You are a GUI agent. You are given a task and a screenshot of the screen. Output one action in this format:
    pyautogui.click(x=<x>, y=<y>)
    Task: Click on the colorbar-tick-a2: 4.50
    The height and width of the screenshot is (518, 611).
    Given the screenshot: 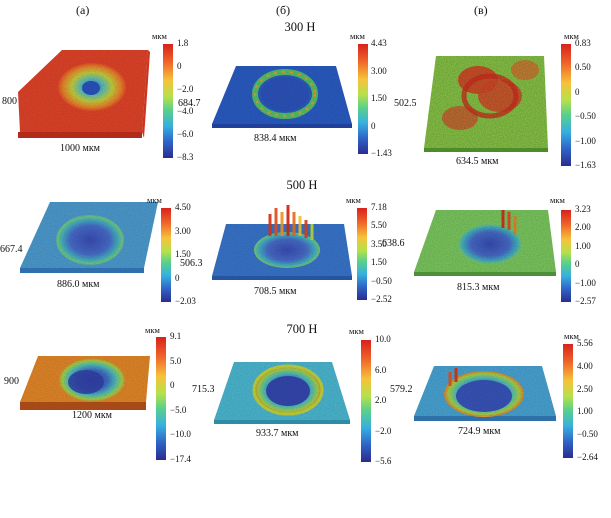 What is the action you would take?
    pyautogui.click(x=183, y=207)
    